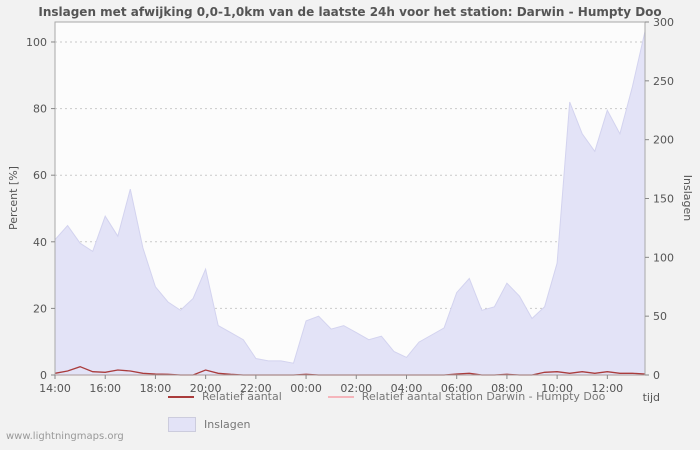 Image resolution: width=700 pixels, height=450 pixels. I want to click on svg-text: 04:00, so click(407, 388).